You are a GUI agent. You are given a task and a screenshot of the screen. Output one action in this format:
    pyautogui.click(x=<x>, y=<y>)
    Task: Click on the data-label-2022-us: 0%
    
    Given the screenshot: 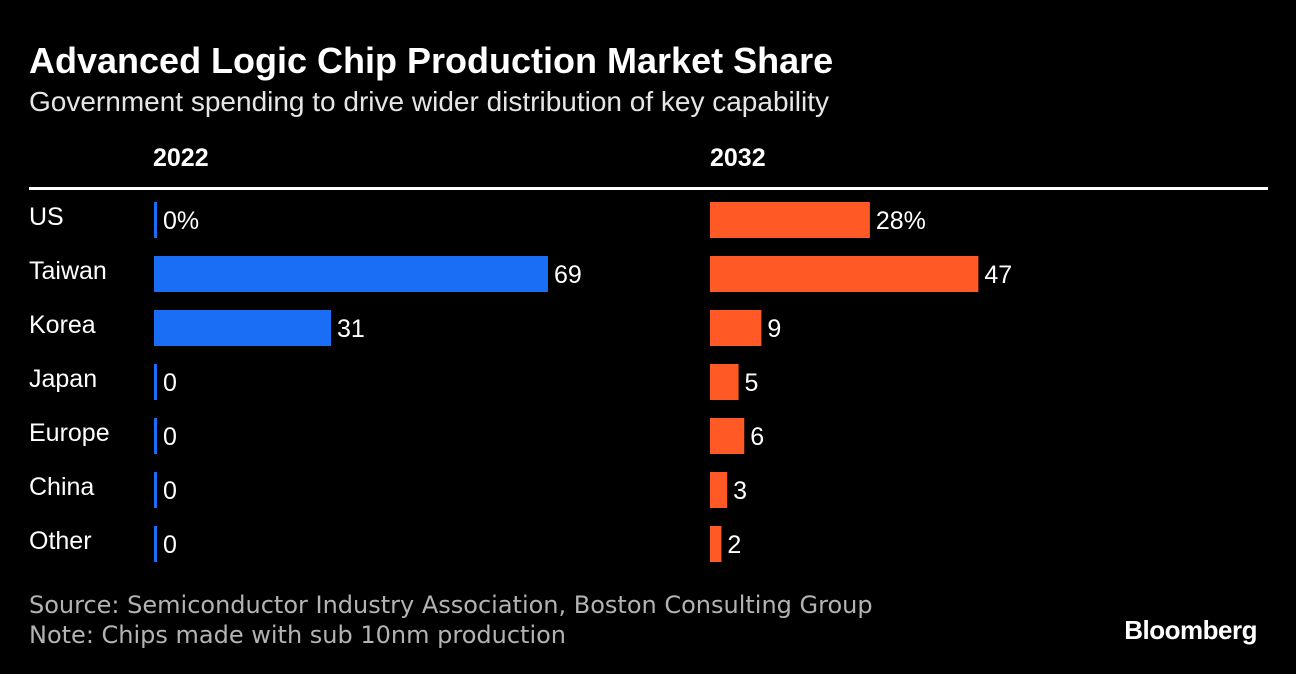 What is the action you would take?
    pyautogui.click(x=181, y=221)
    